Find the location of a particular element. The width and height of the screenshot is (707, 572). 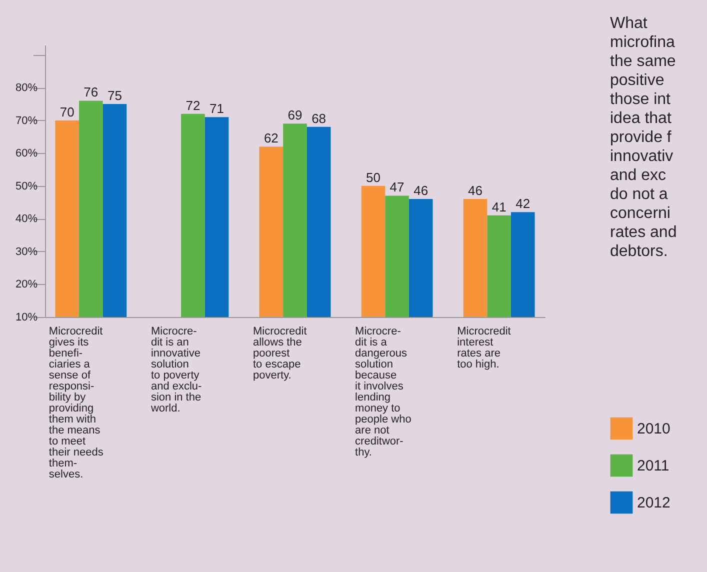

data-label: 72 is located at coordinates (193, 105).